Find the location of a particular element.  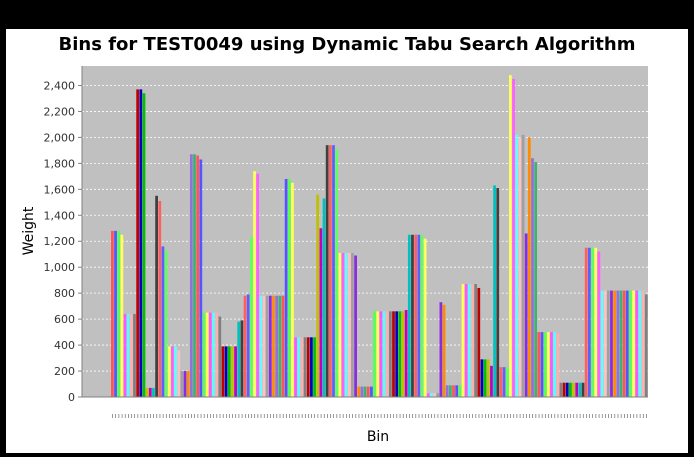

y-tick-label: 1,600 is located at coordinates (60, 189).